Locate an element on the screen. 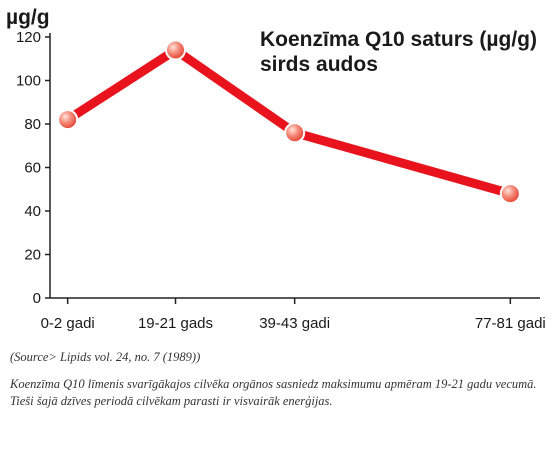  x-category-label: 39-43 gadi is located at coordinates (294, 323).